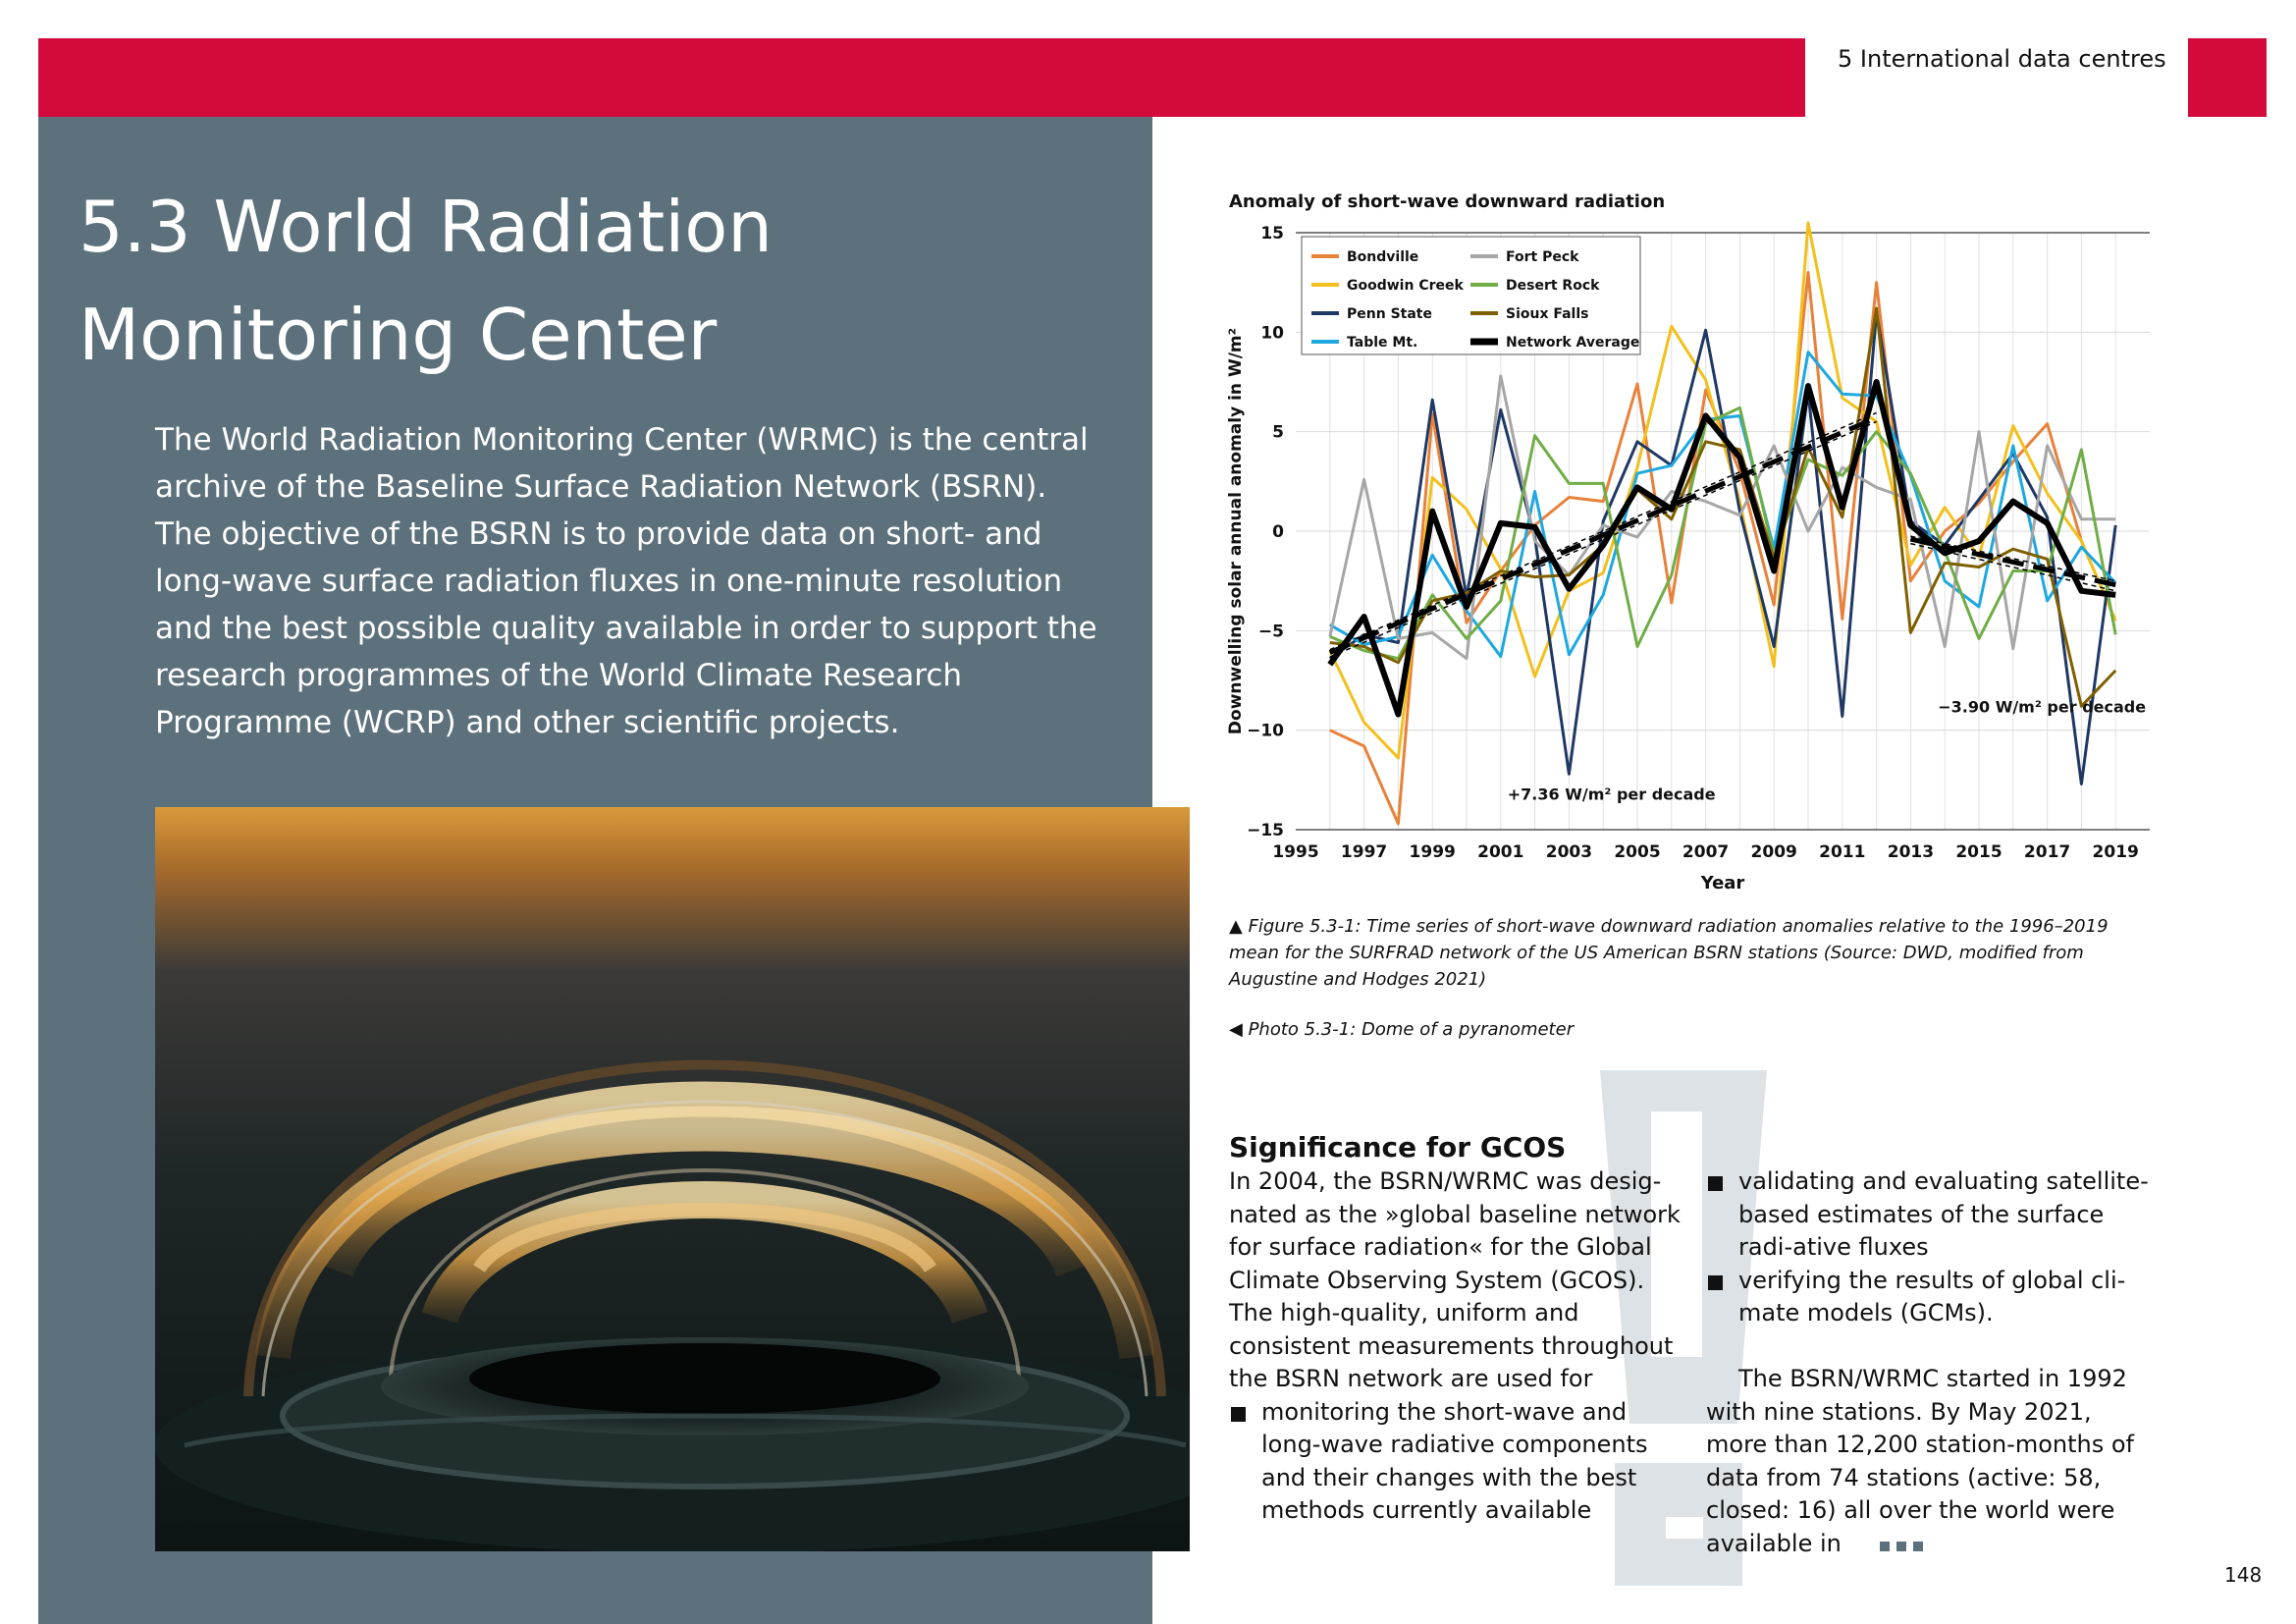  Describe the element at coordinates (1500, 852) in the screenshot. I see `x-tick-label: 2001` at that location.